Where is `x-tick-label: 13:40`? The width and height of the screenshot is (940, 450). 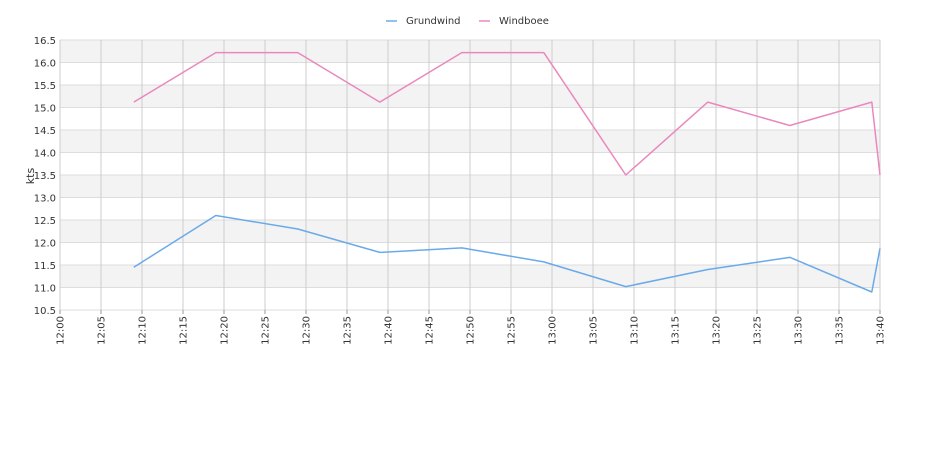 x-tick-label: 13:40 is located at coordinates (881, 330).